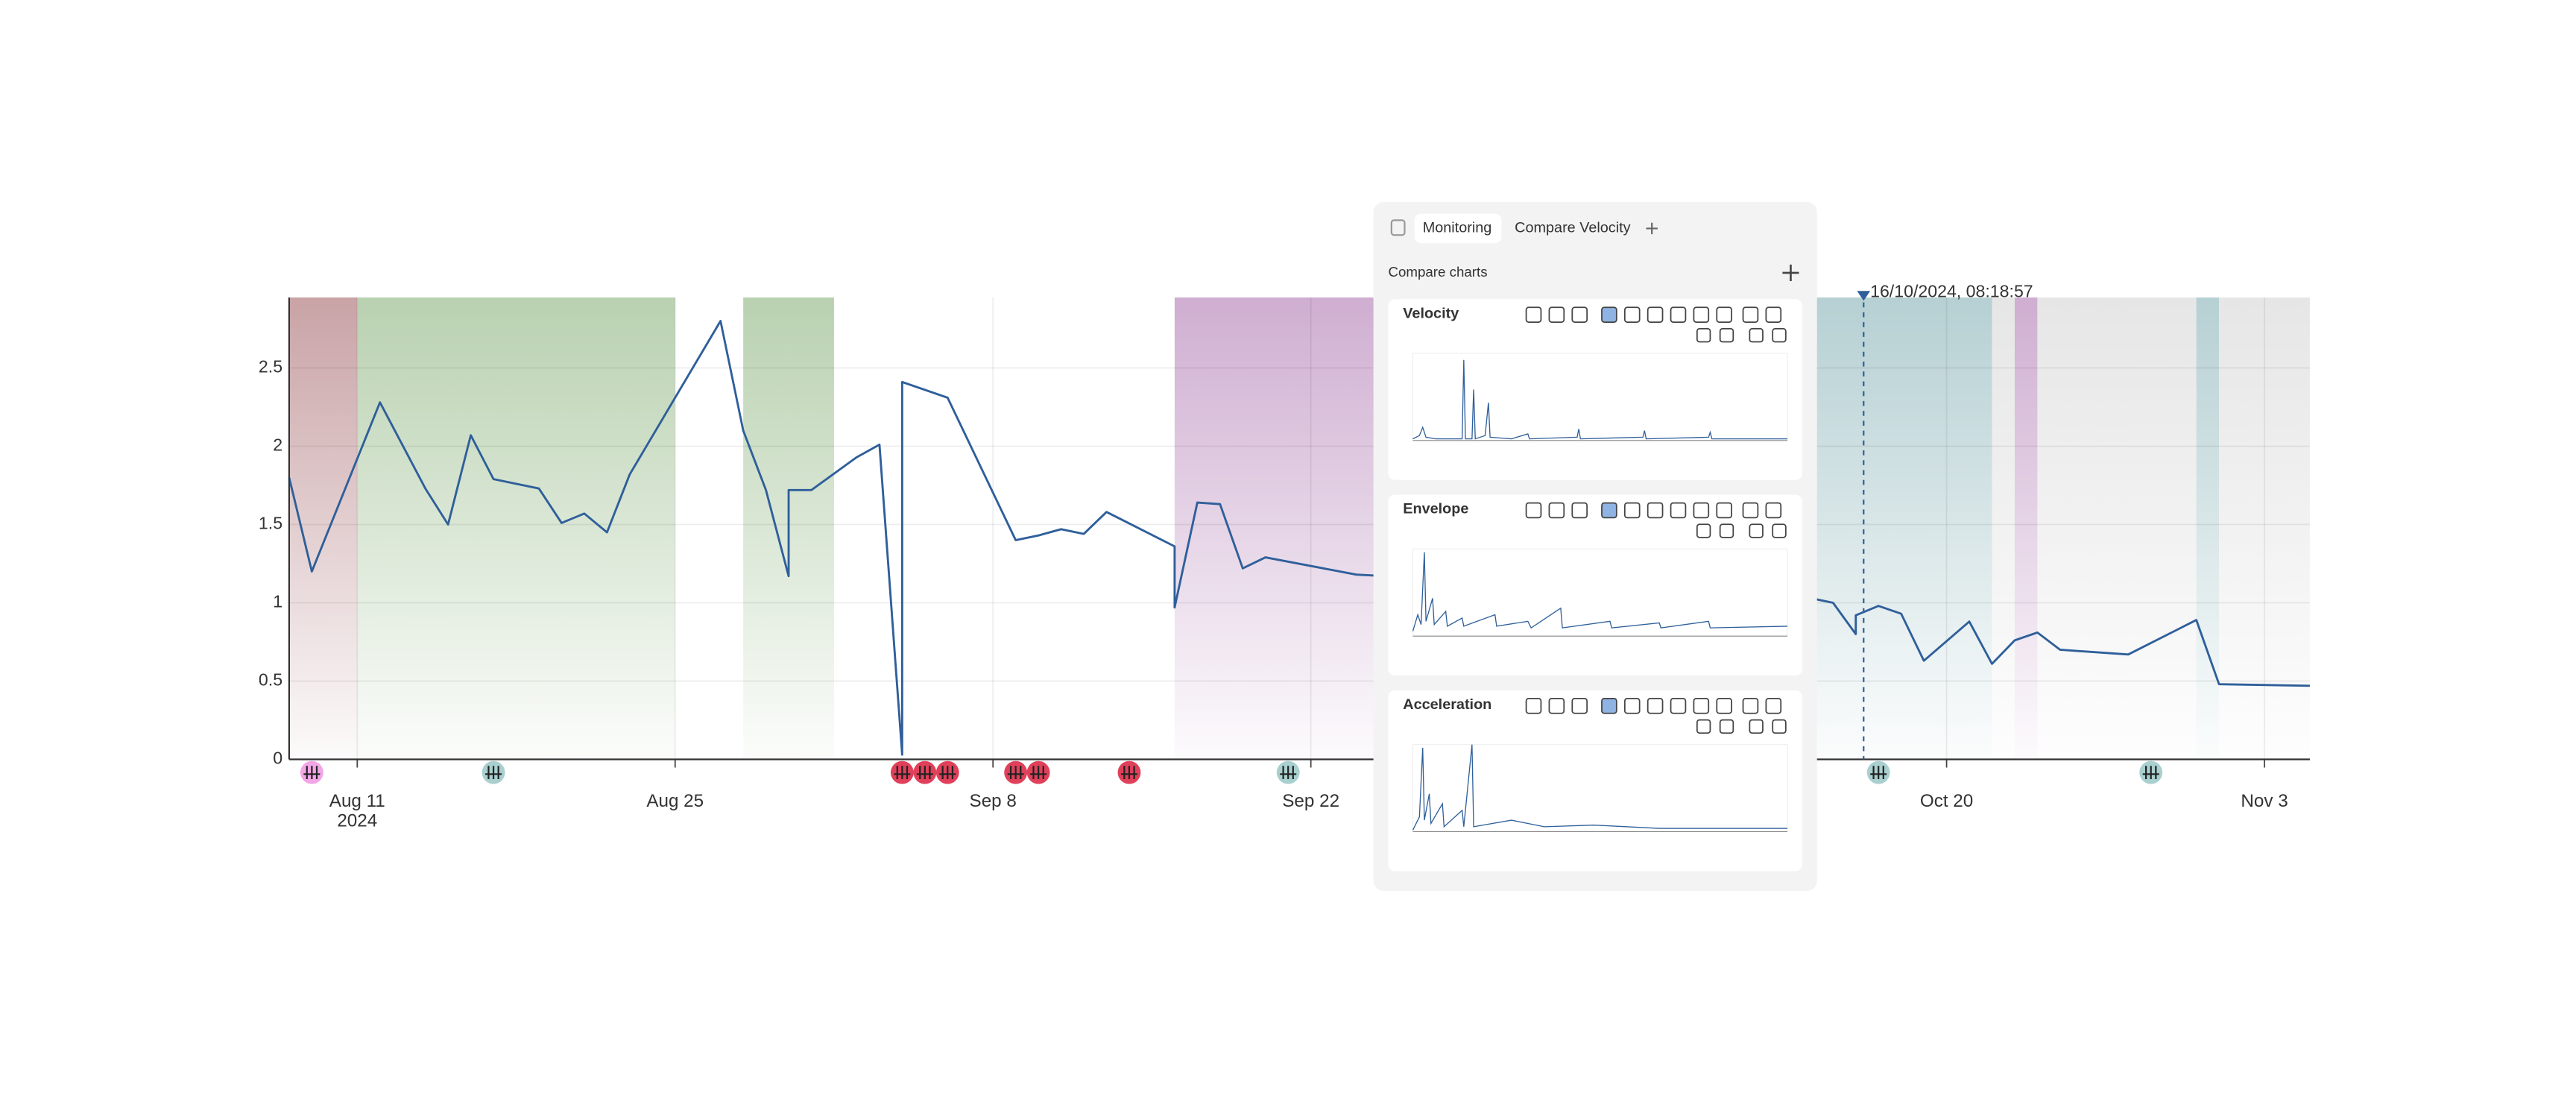 This screenshot has height=1093, width=2576. Describe the element at coordinates (1310, 801) in the screenshot. I see `x-tick-label: Sep 22` at that location.